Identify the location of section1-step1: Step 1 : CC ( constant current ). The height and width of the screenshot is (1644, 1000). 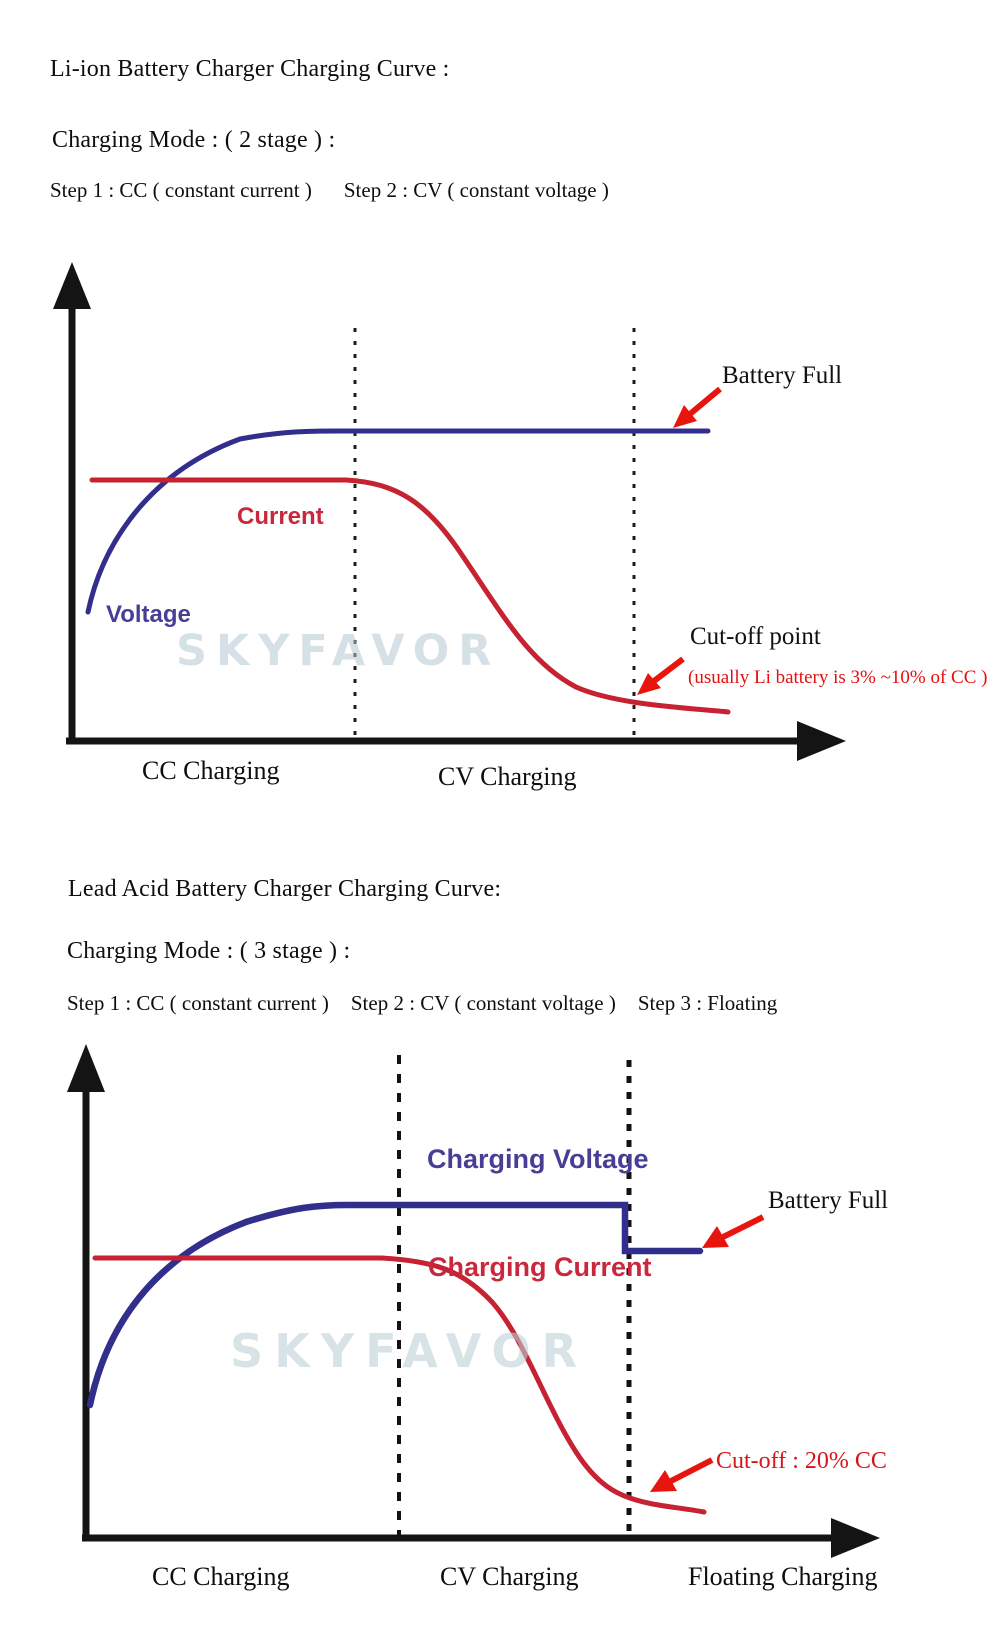
(181, 190).